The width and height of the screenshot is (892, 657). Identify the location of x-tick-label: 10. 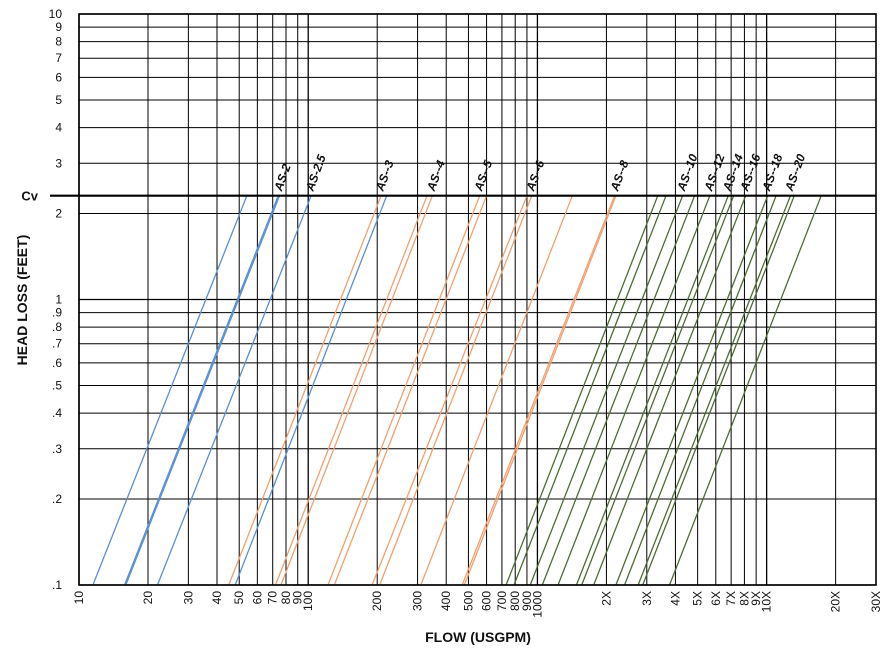
(79, 598).